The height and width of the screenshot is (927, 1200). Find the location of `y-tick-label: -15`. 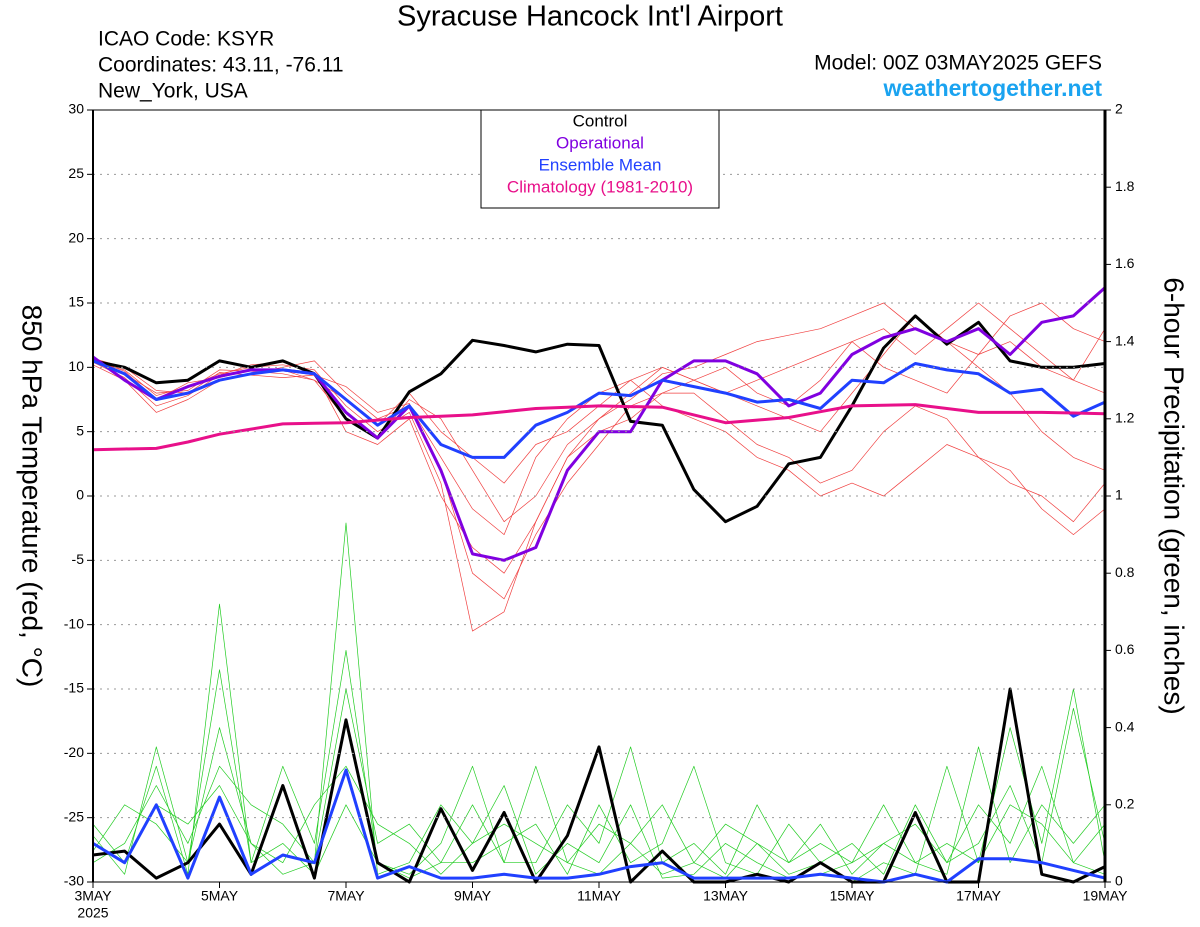

y-tick-label: -15 is located at coordinates (74, 688).